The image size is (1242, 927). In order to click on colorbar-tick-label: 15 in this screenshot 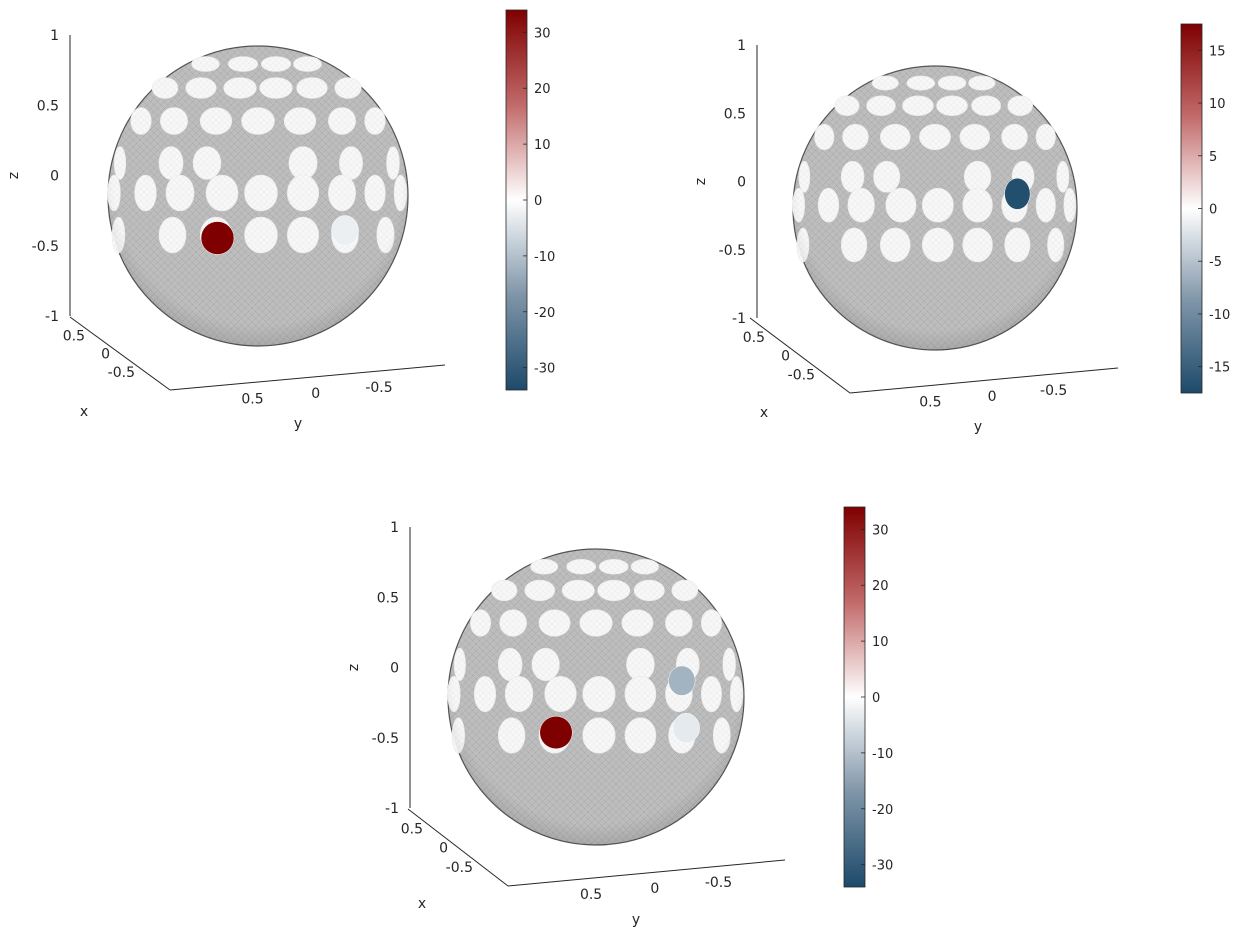, I will do `click(1217, 51)`.